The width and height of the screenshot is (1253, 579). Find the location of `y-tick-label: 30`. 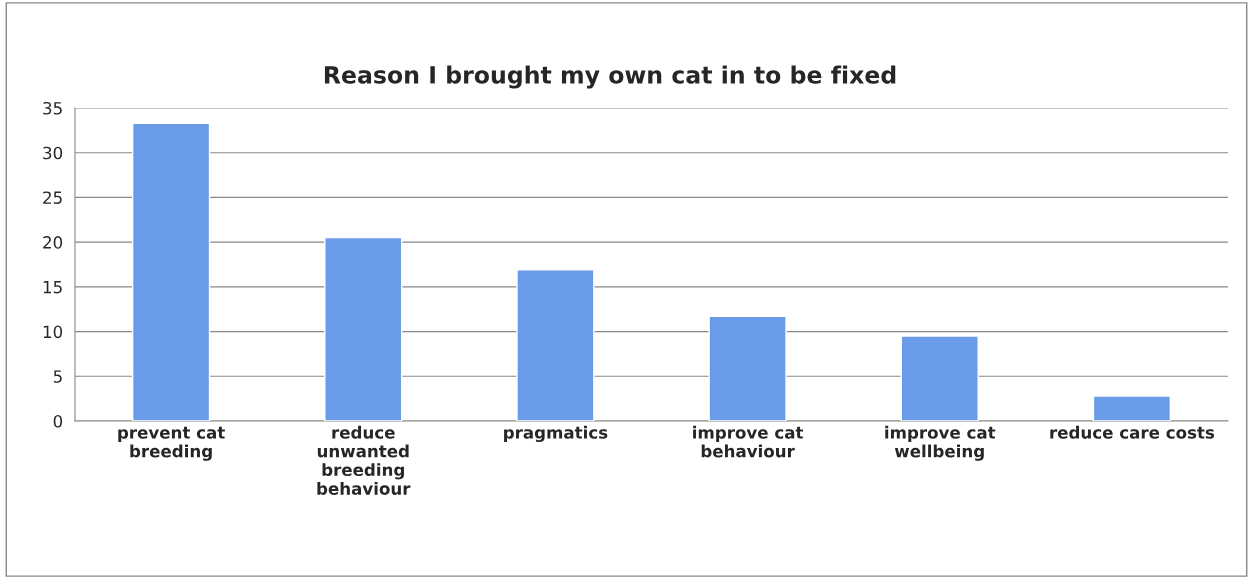

y-tick-label: 30 is located at coordinates (53, 153).